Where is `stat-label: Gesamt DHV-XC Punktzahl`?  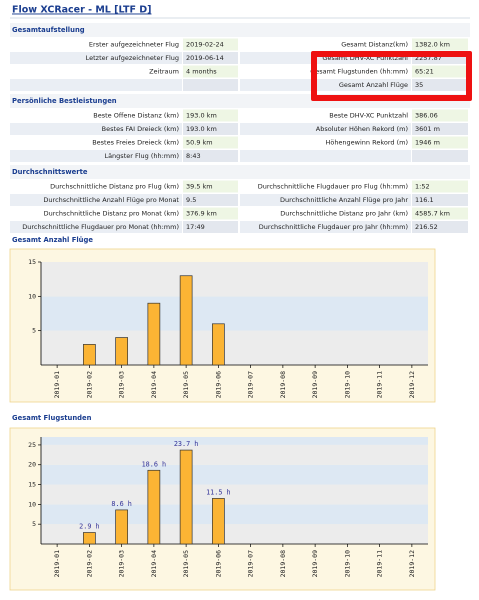
stat-label: Gesamt DHV-XC Punktzahl is located at coordinates (365, 58).